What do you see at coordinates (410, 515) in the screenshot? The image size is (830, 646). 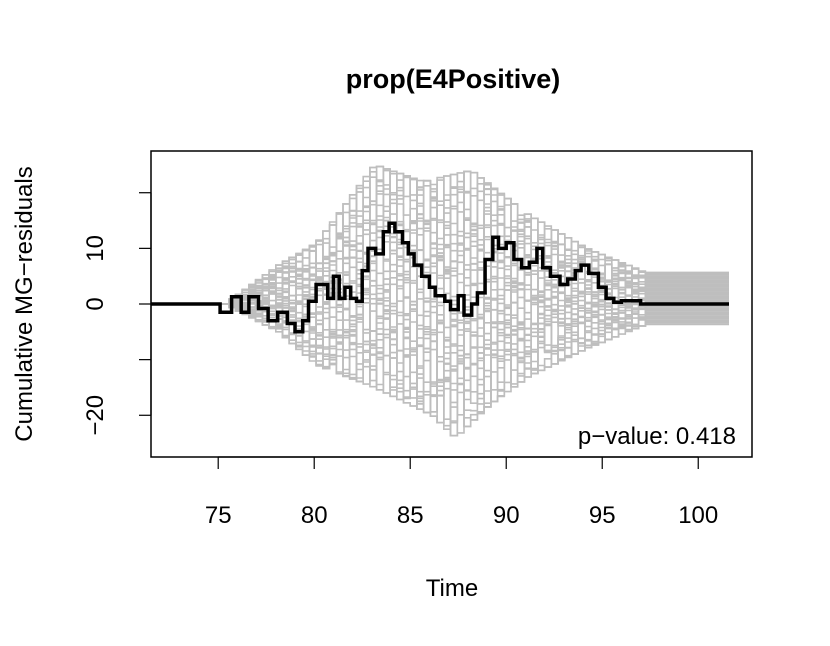 I see `x-tick-label: 85` at bounding box center [410, 515].